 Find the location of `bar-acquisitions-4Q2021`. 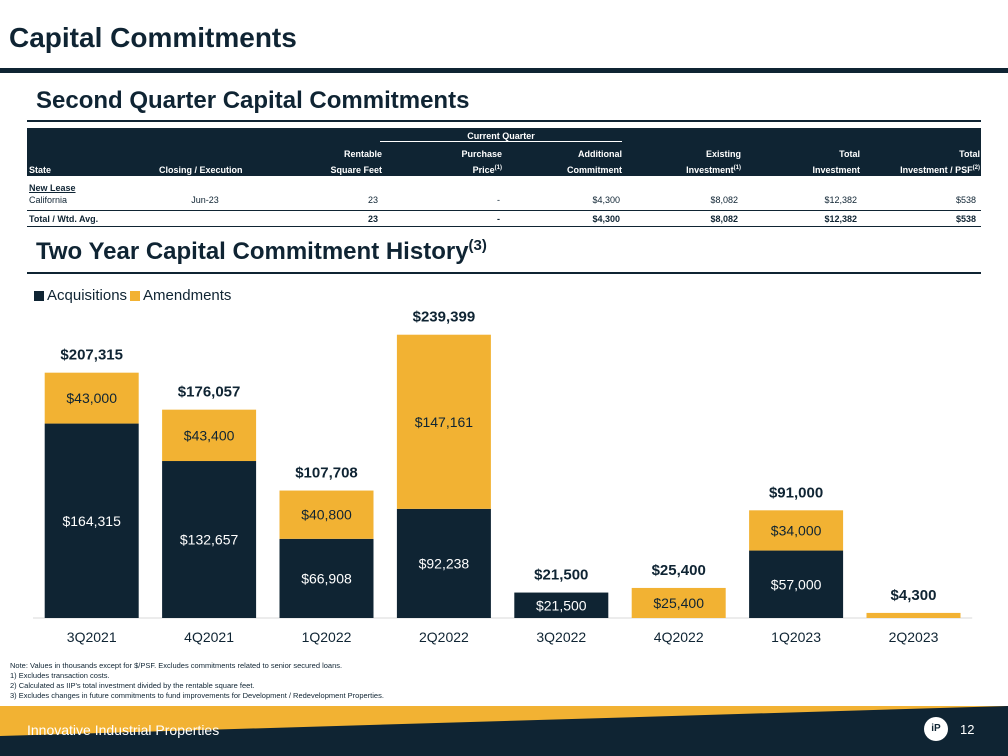

bar-acquisitions-4Q2021 is located at coordinates (209, 539).